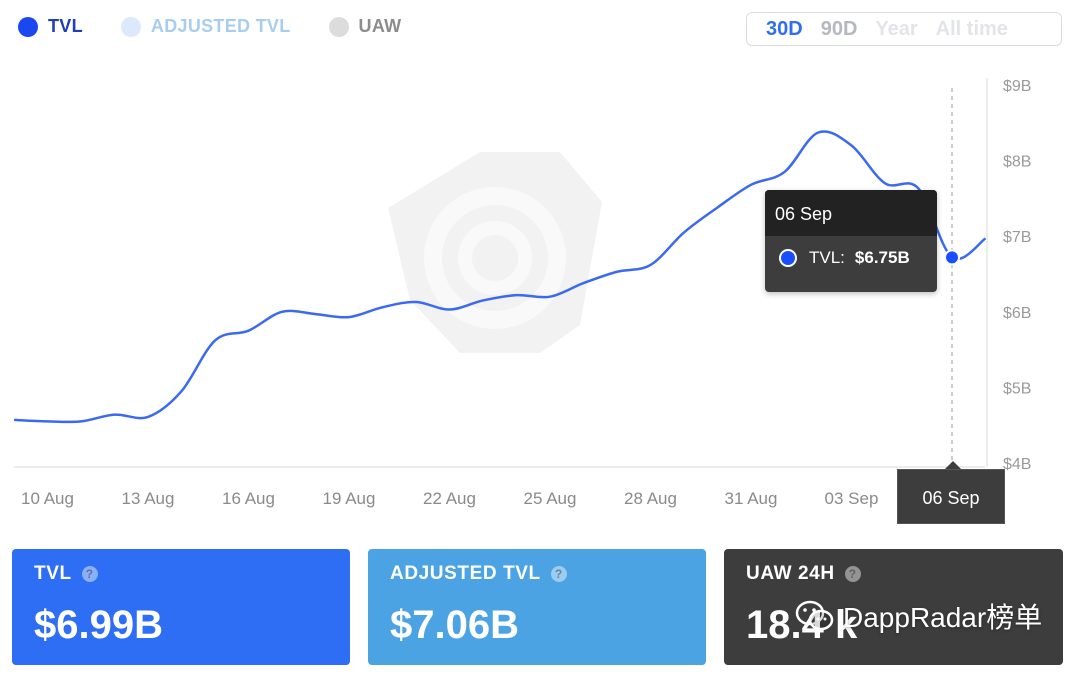 Image resolution: width=1080 pixels, height=676 pixels. What do you see at coordinates (896, 28) in the screenshot?
I see `range-year-button: Year` at bounding box center [896, 28].